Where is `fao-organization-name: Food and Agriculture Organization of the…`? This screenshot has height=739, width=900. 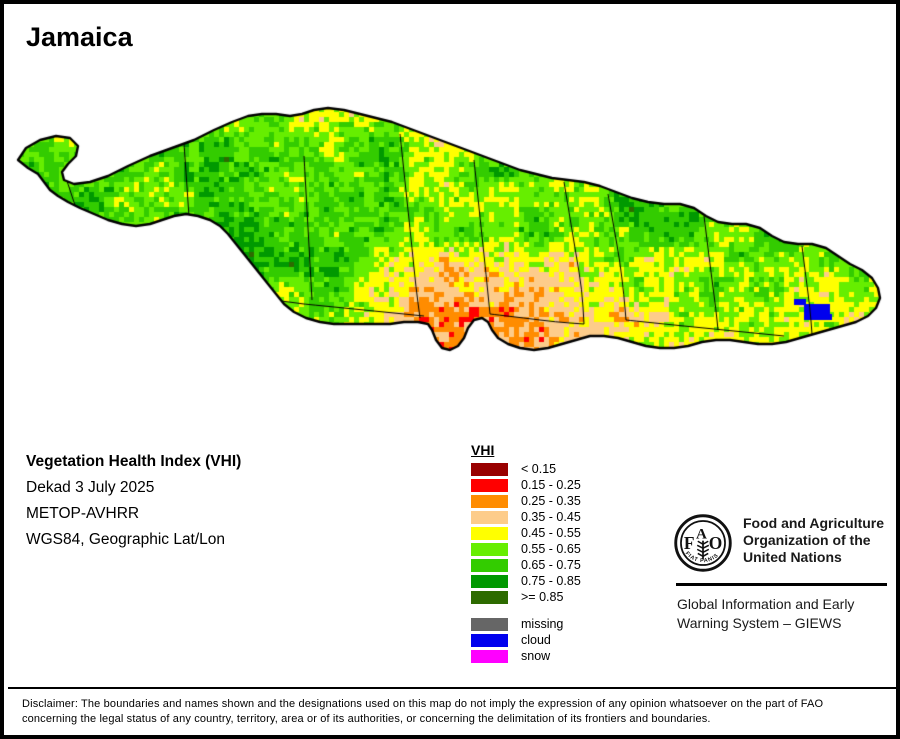
fao-organization-name: Food and Agriculture Organization of the… is located at coordinates (813, 540).